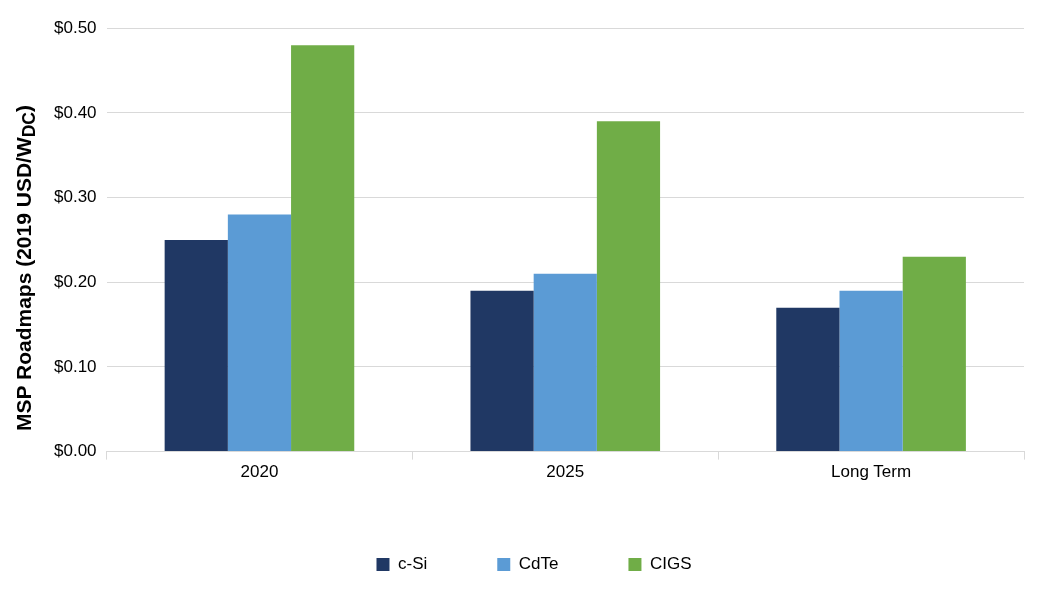 The image size is (1050, 596). Describe the element at coordinates (75, 27) in the screenshot. I see `y-tick-label: $0.50` at that location.